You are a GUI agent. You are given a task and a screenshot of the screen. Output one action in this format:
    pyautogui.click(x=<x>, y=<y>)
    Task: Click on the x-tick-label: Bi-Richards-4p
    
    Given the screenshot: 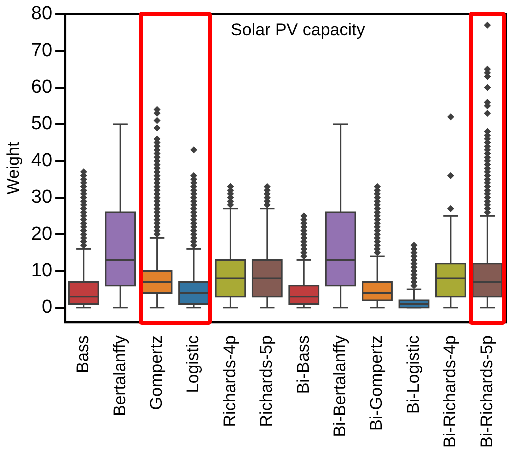 What is the action you would take?
    pyautogui.click(x=450, y=392)
    